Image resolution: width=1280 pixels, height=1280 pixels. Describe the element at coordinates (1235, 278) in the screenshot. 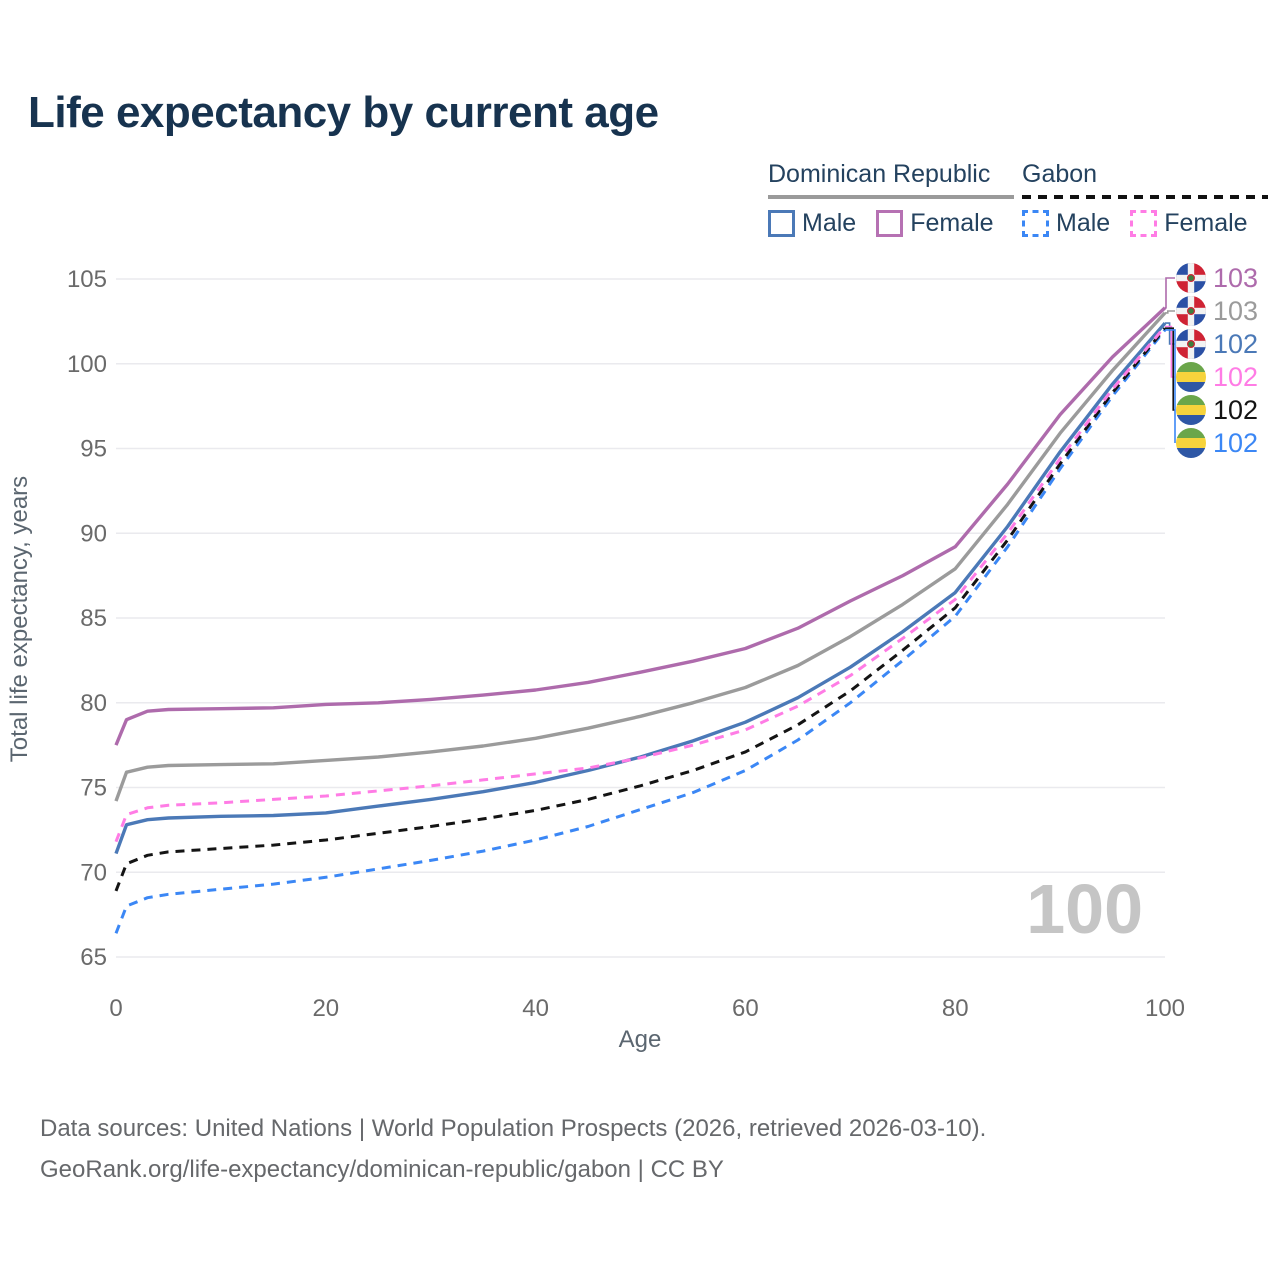

I see `end-value-label-dominican-republic-female: 103` at that location.